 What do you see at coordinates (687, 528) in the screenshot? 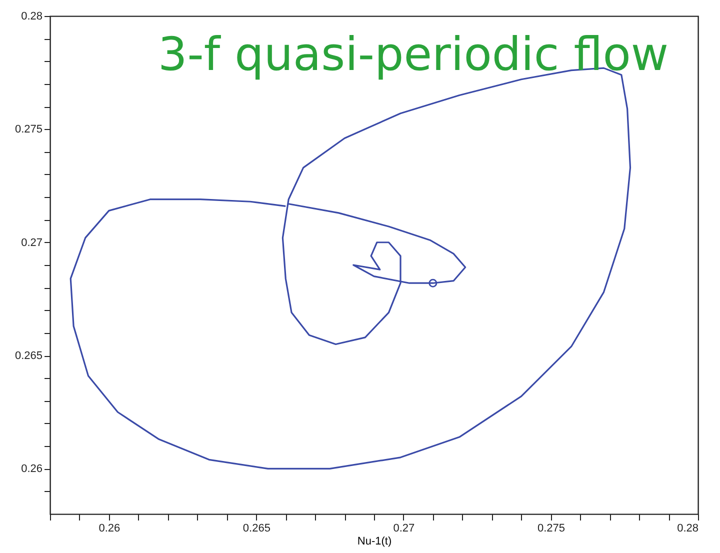
I see `x-tick-label: 0.28` at bounding box center [687, 528].